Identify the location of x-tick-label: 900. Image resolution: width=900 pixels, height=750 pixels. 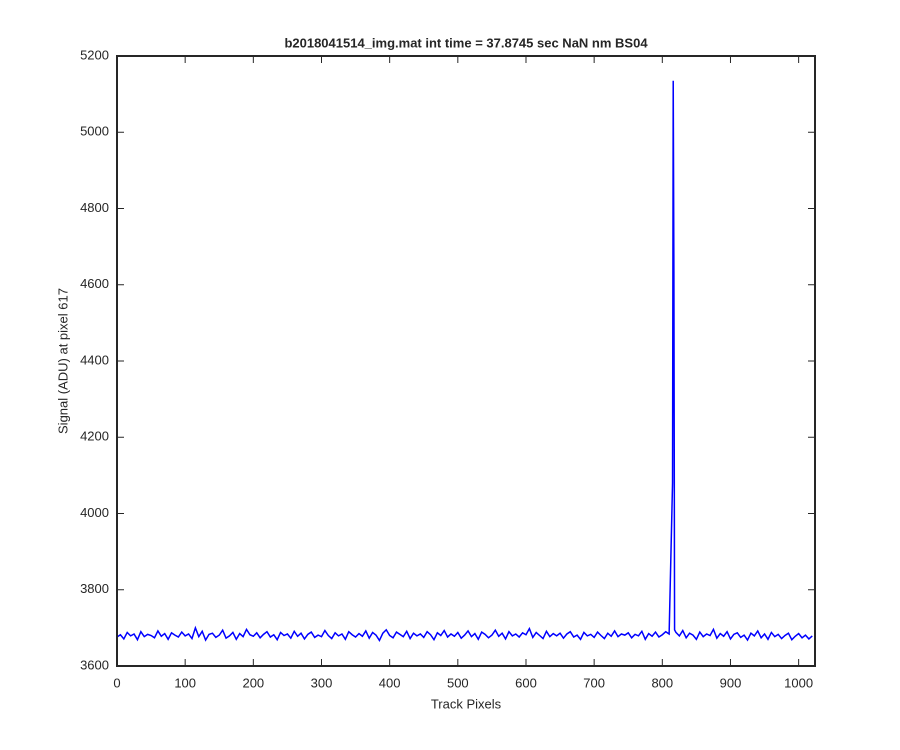
(731, 682).